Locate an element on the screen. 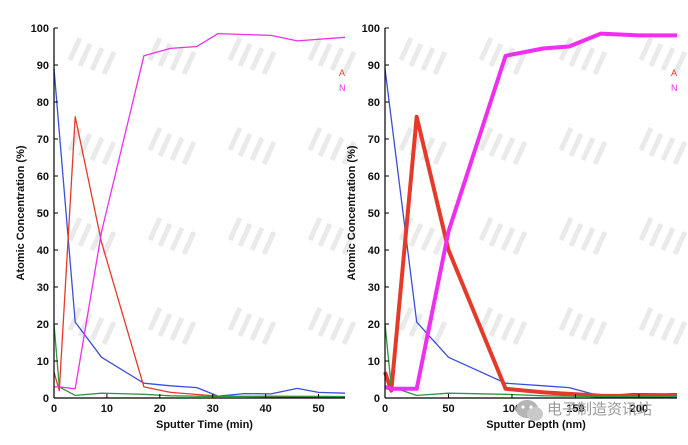 The width and height of the screenshot is (688, 445). x-tick-label: 100 is located at coordinates (512, 409).